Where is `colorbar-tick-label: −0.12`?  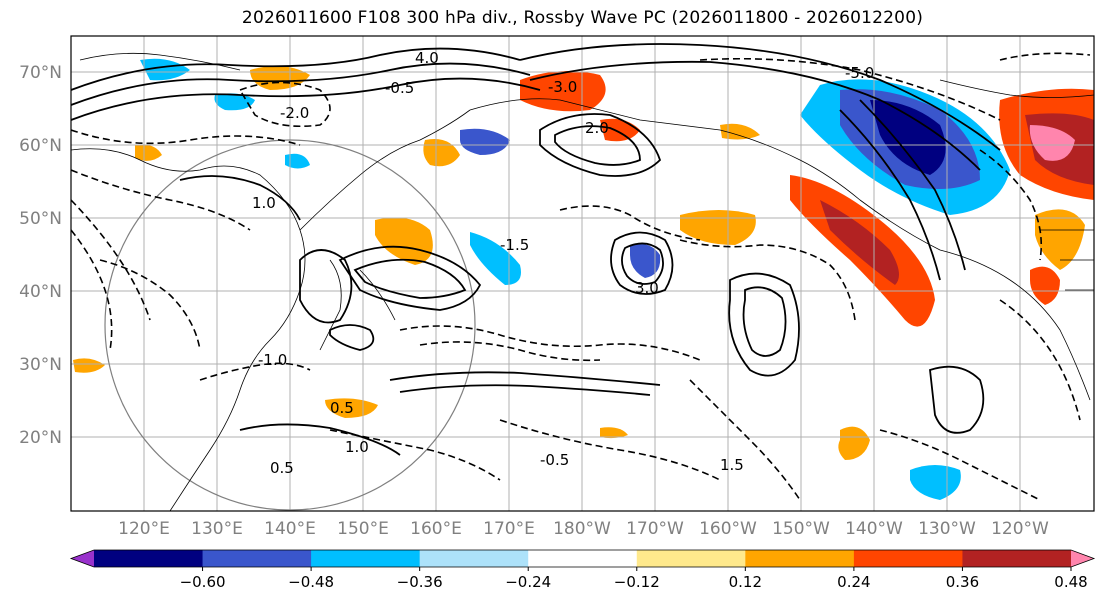 colorbar-tick-label: −0.12 is located at coordinates (637, 582).